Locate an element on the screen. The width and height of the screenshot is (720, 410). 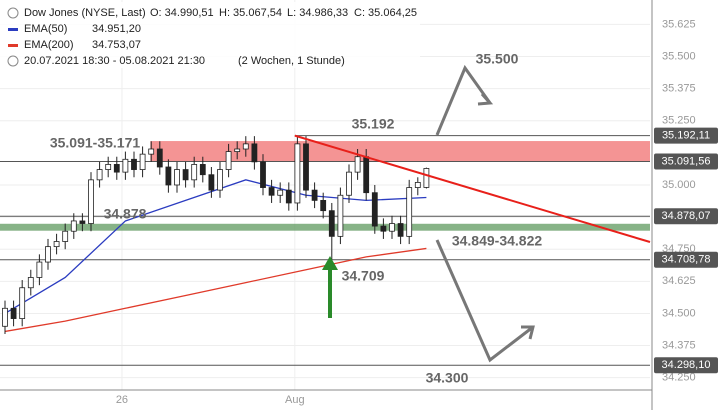
y-tick-label: 35.000 is located at coordinates (679, 185).